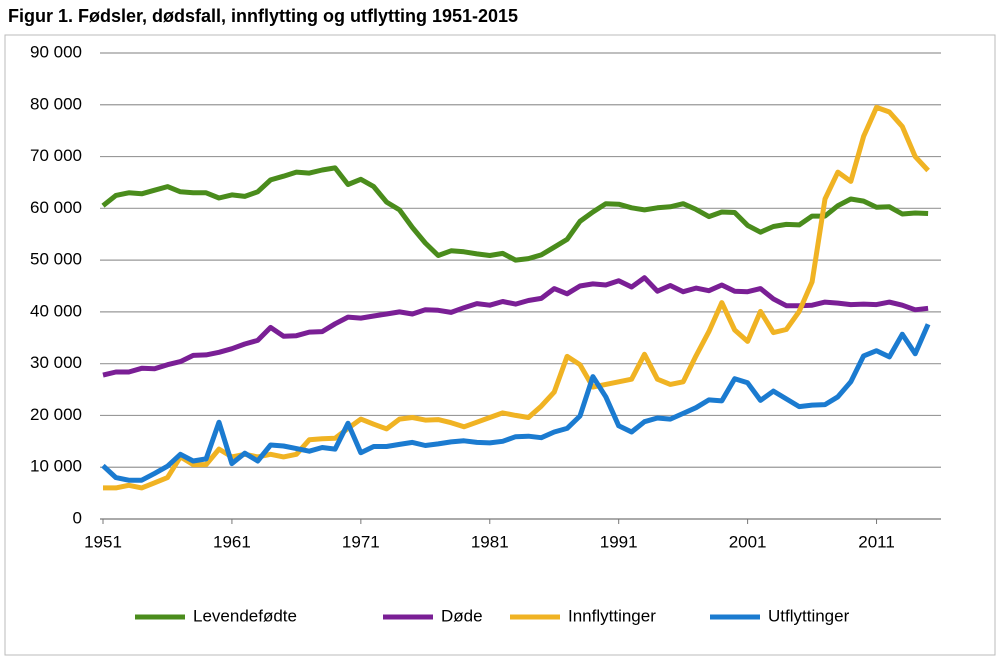 The height and width of the screenshot is (660, 1000). I want to click on legend-label: Innflyttinger, so click(612, 615).